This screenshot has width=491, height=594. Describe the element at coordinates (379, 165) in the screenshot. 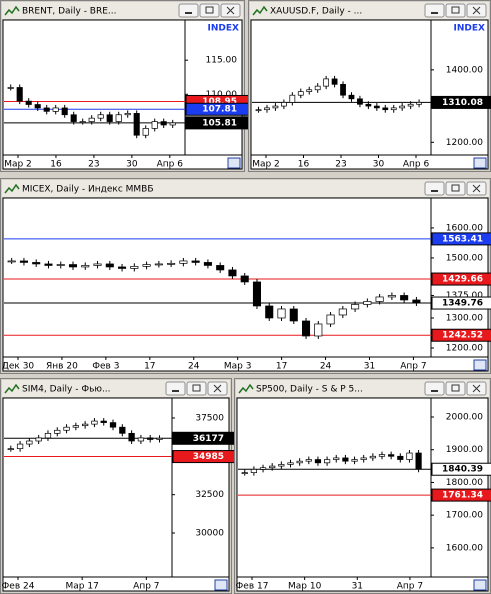

I see `time-label: 30` at that location.